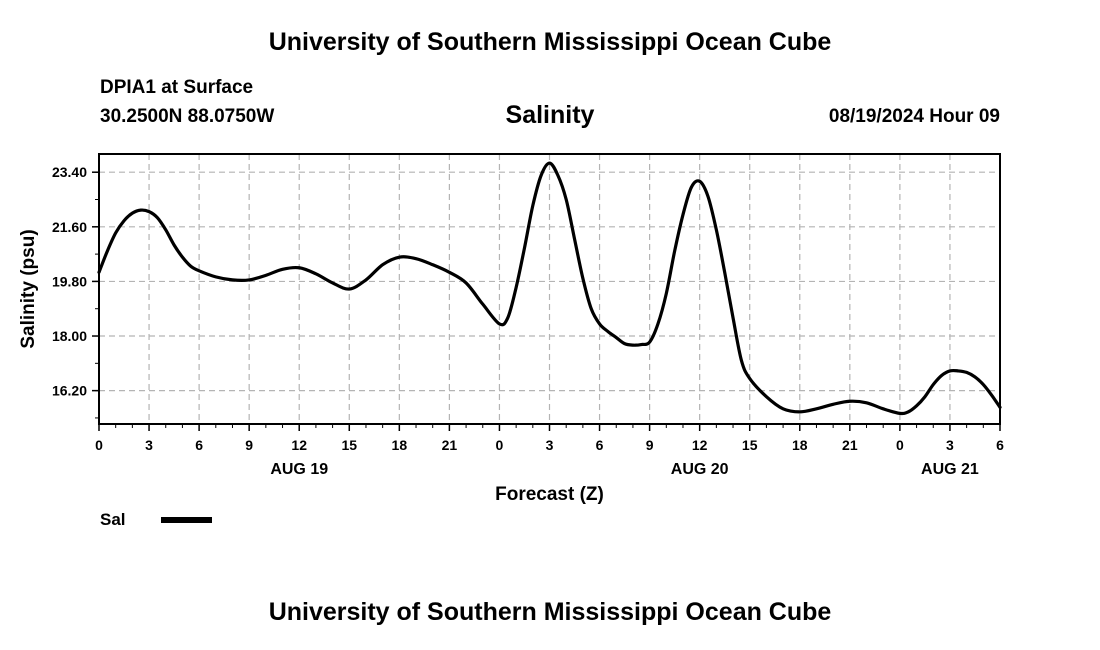 This screenshot has width=1100, height=650. I want to click on y-tick-label: 19.80, so click(69, 281).